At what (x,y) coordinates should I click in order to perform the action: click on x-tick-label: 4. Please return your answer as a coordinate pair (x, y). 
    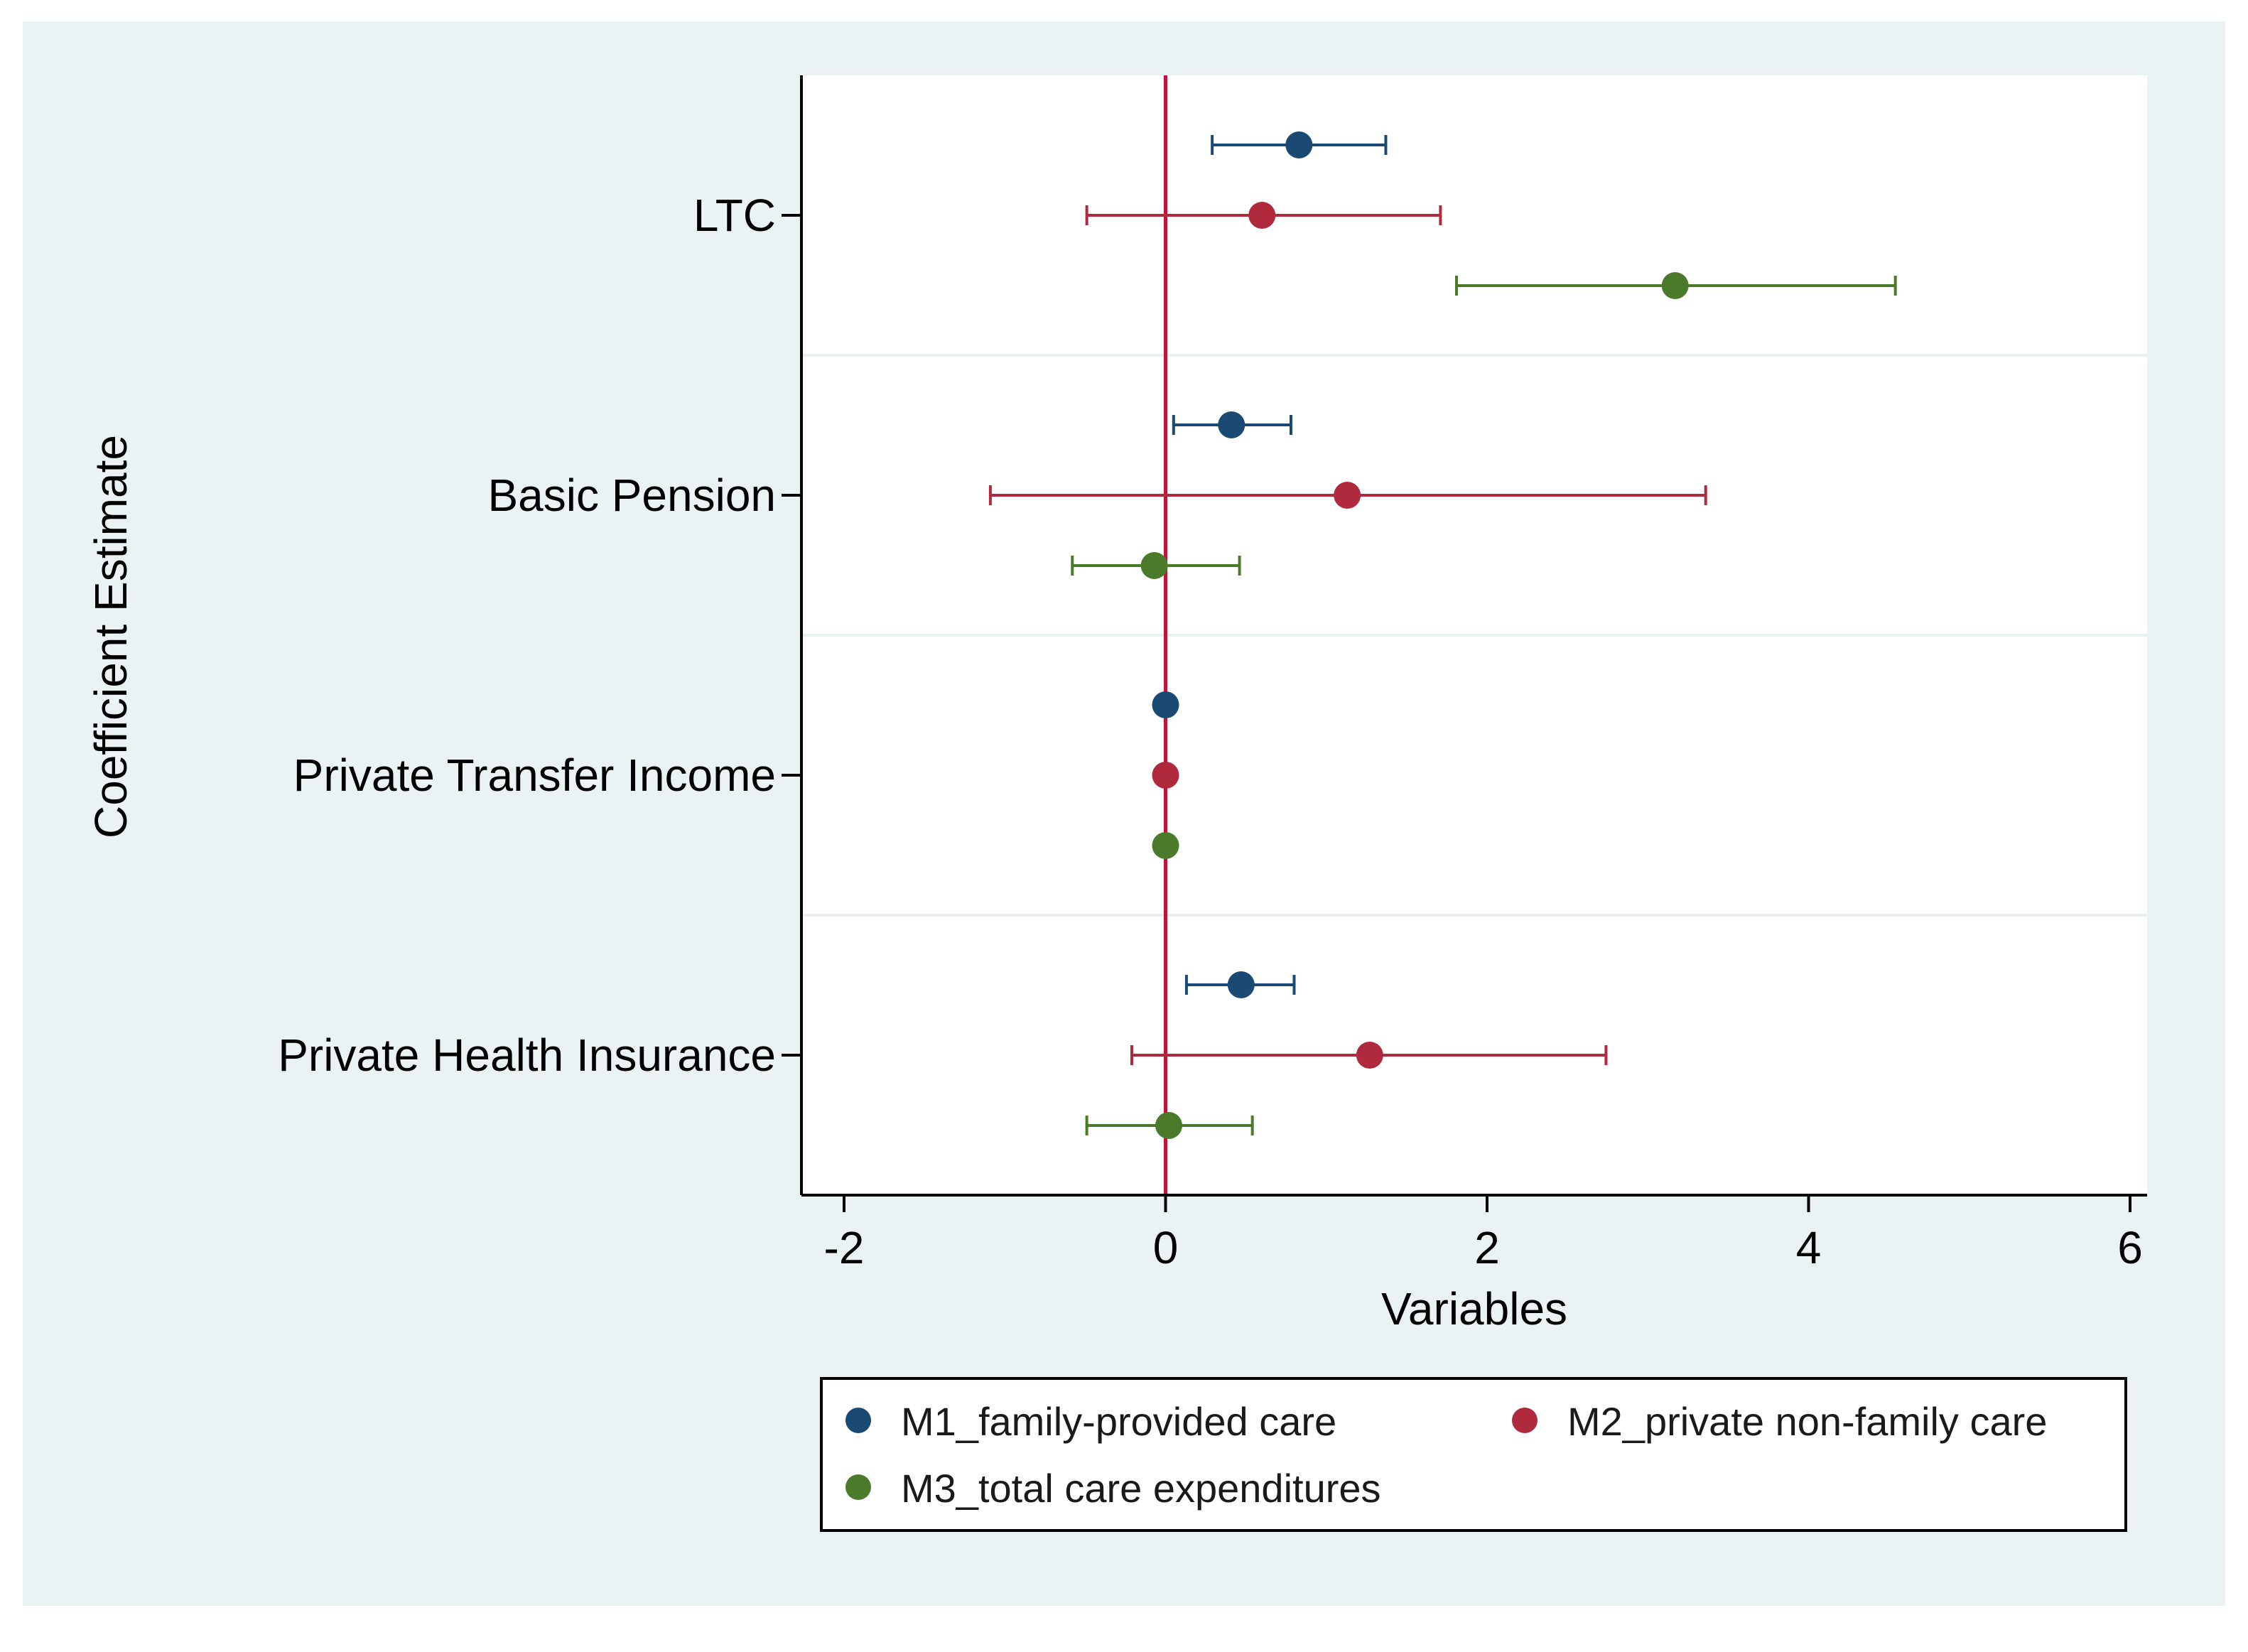
    Looking at the image, I should click on (1809, 1248).